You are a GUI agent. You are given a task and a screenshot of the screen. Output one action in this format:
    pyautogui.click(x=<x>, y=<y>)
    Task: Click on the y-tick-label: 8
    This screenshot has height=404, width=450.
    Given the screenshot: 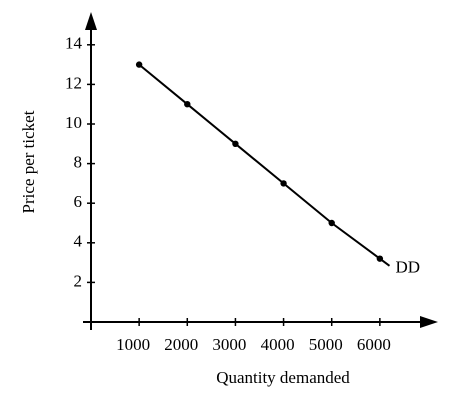 What is the action you would take?
    pyautogui.click(x=78, y=162)
    